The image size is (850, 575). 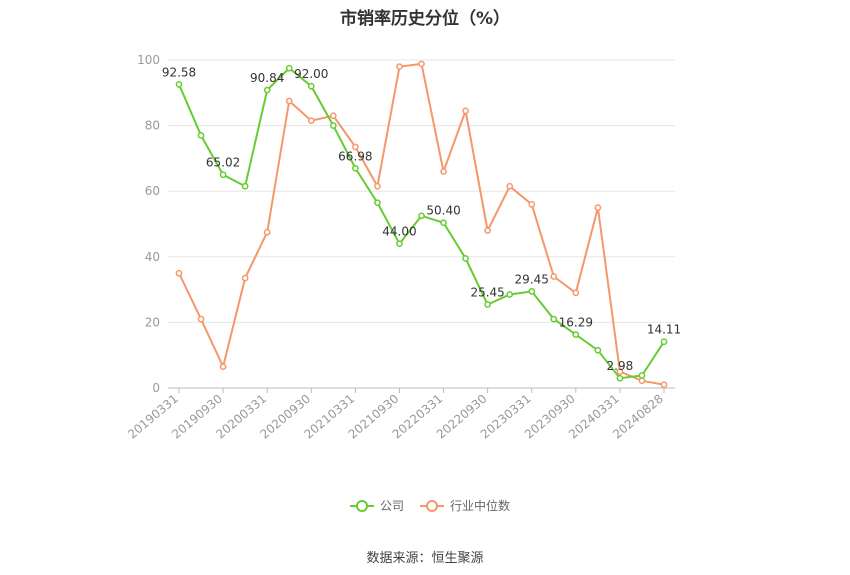 What do you see at coordinates (425, 558) in the screenshot?
I see `data-source: 数据来源：恒生聚源` at bounding box center [425, 558].